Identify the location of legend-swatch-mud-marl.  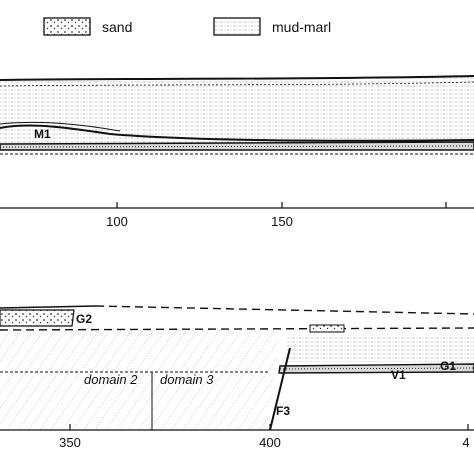
(237, 26).